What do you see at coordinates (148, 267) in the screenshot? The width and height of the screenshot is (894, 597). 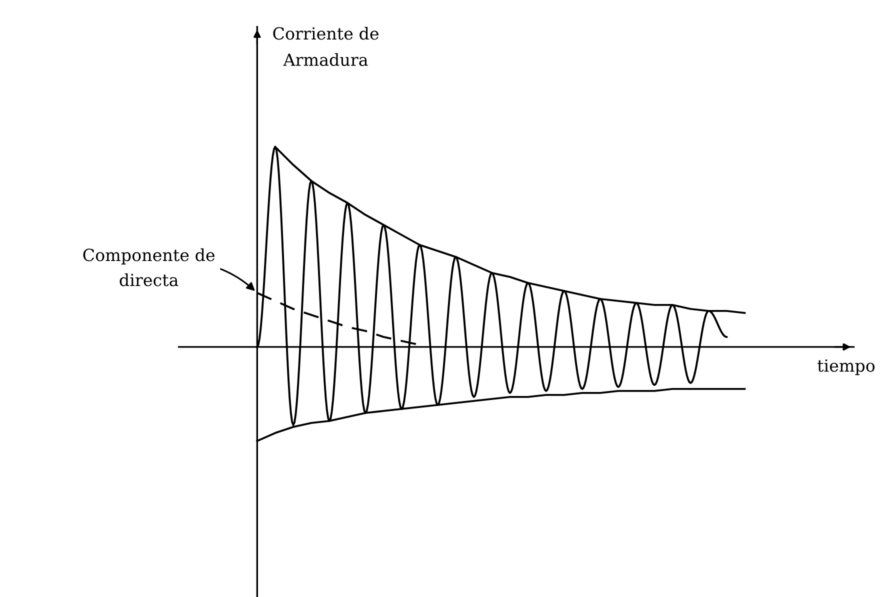 I see `text: Componente de directa` at bounding box center [148, 267].